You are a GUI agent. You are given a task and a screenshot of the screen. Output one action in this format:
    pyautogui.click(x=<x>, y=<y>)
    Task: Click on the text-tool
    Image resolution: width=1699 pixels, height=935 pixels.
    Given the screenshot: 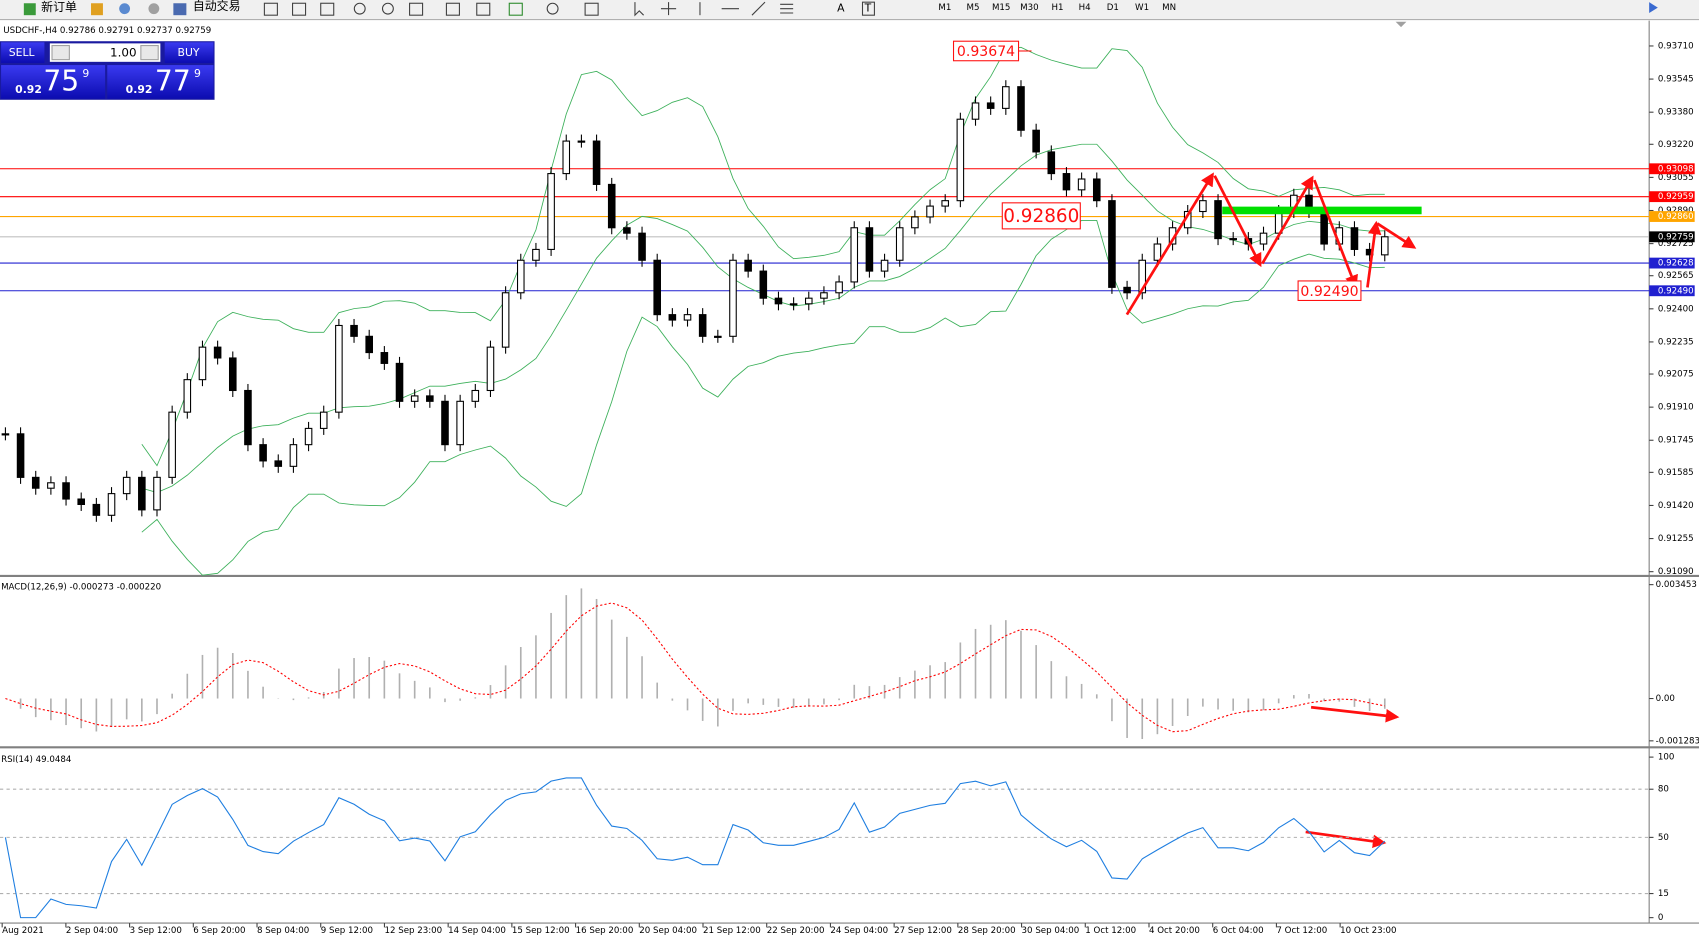 What is the action you would take?
    pyautogui.click(x=868, y=8)
    